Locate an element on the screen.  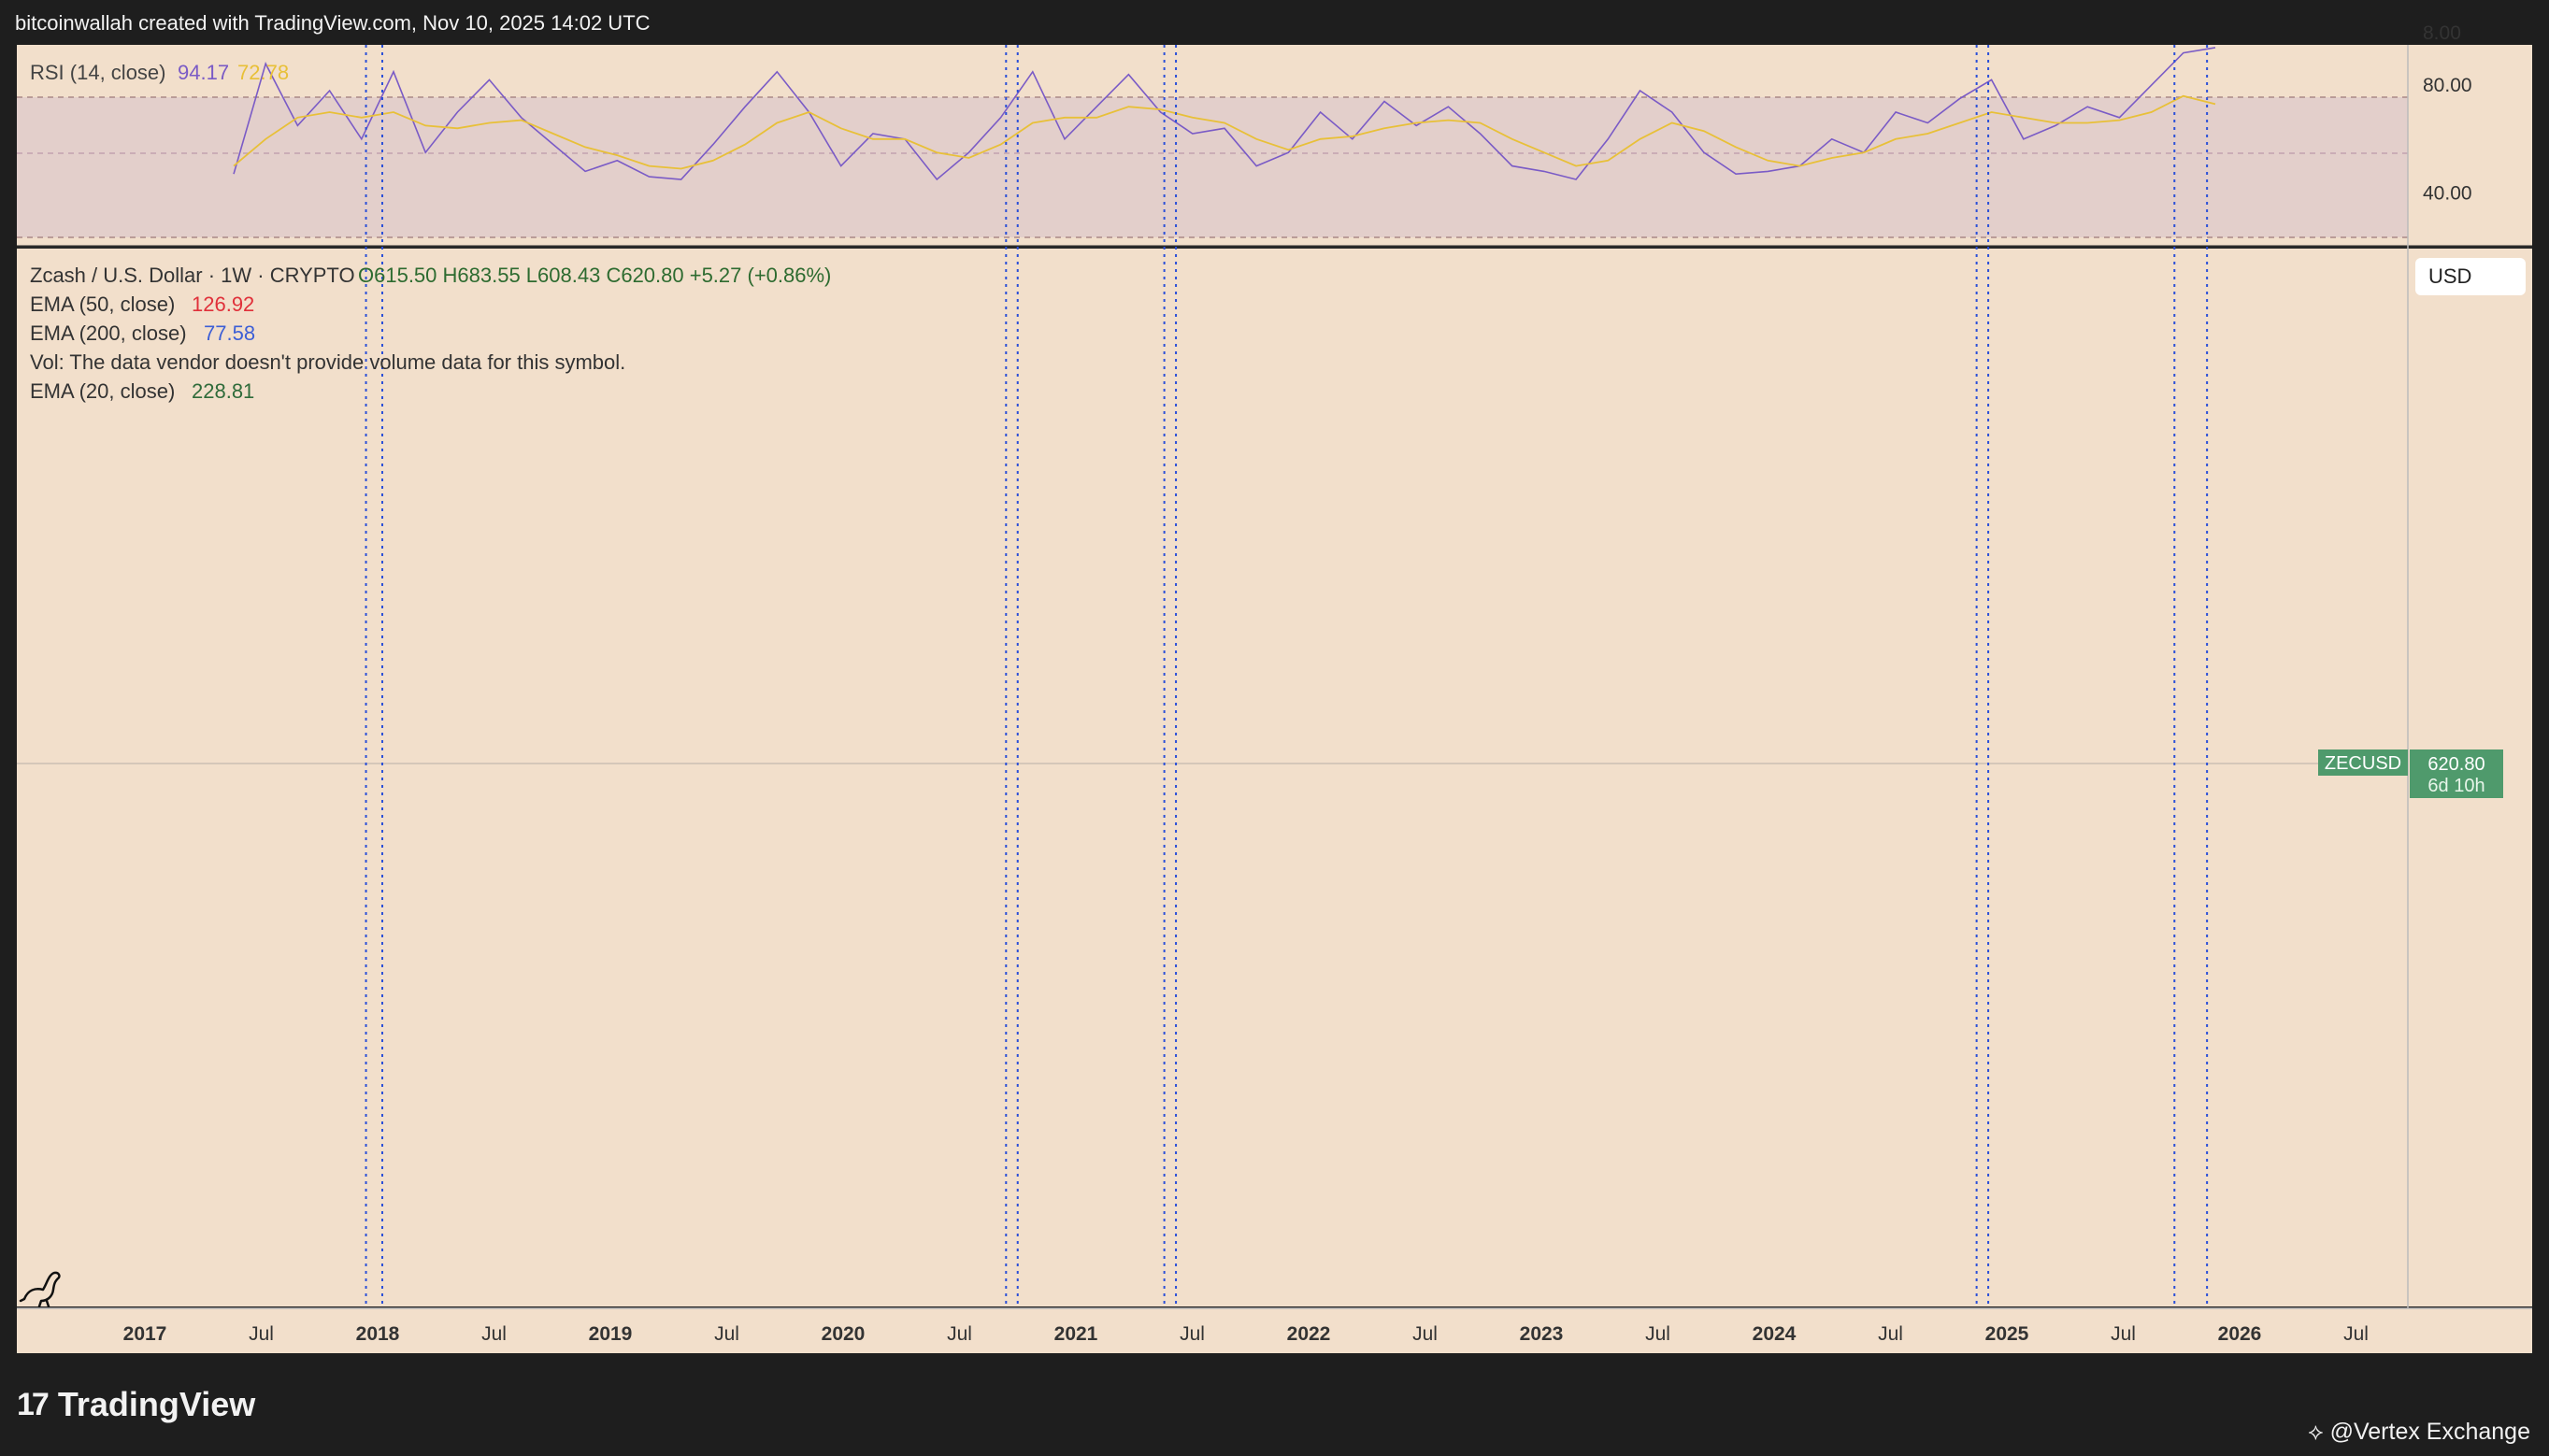
vertex-icon: ⟡ is located at coordinates (2319, 1432).